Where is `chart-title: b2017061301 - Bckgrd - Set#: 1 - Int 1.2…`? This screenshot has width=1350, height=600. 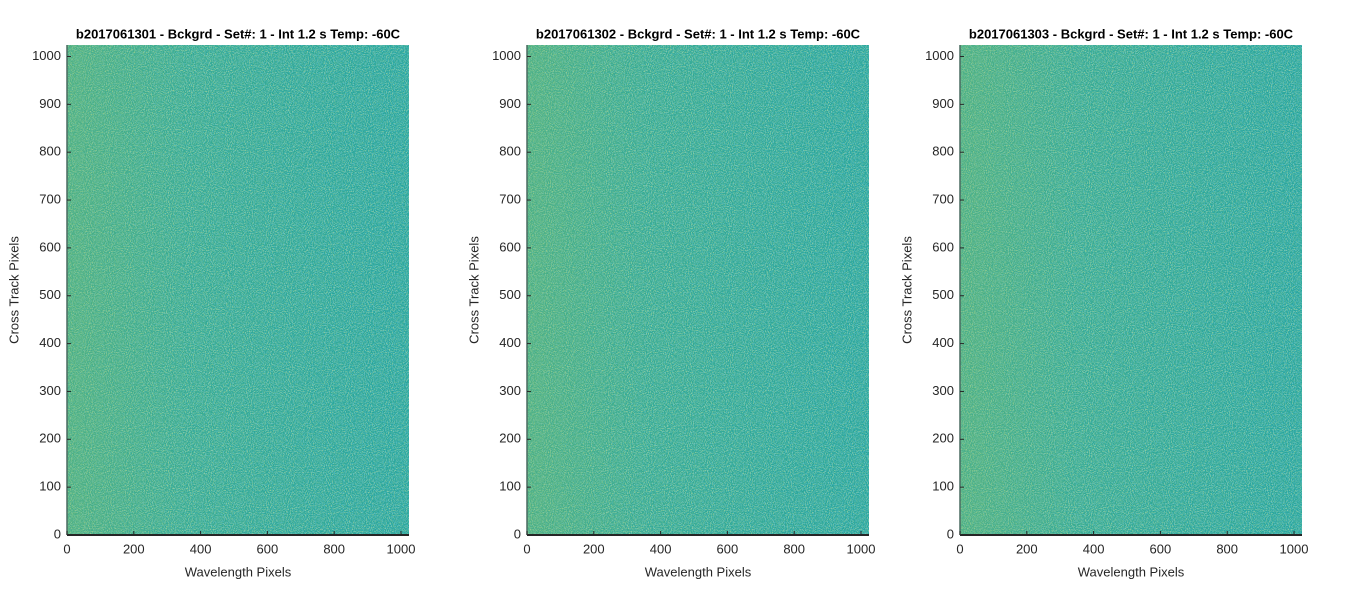 chart-title: b2017061301 - Bckgrd - Set#: 1 - Int 1.2… is located at coordinates (238, 33).